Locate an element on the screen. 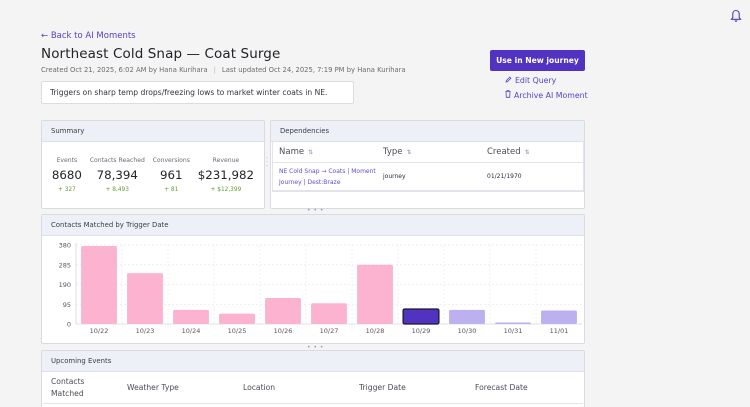 The height and width of the screenshot is (407, 750). y-tick-label: 285 is located at coordinates (65, 265).